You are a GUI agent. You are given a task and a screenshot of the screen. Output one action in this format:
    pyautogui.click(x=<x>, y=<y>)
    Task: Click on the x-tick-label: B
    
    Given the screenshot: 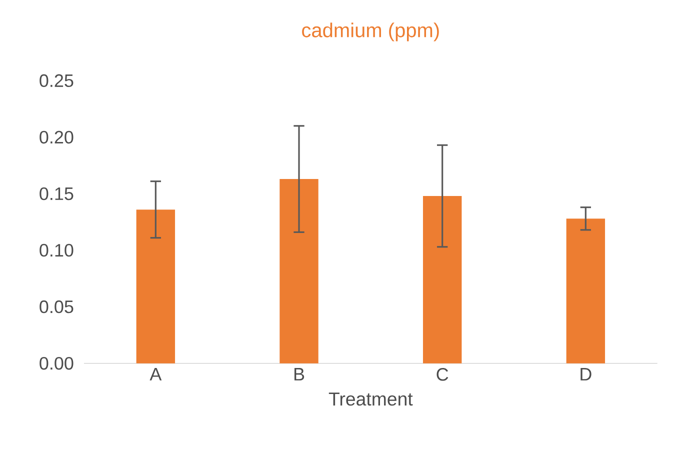 What is the action you would take?
    pyautogui.click(x=299, y=374)
    